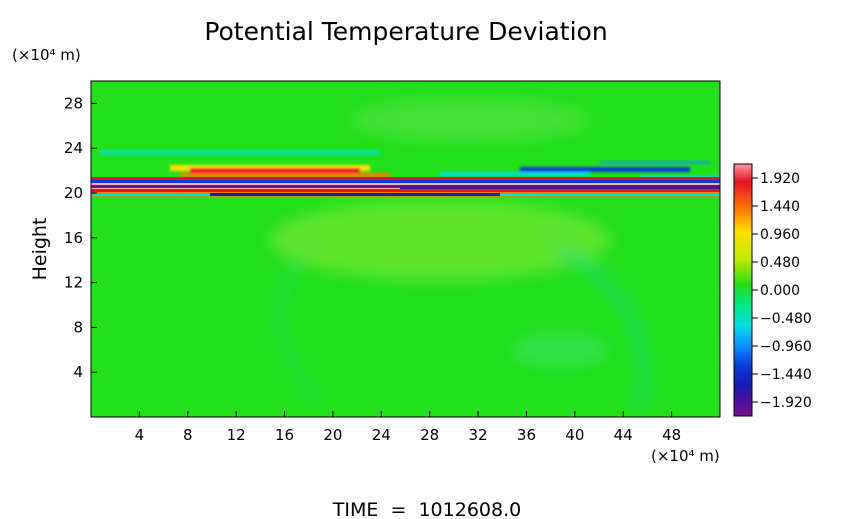 Image resolution: width=854 pixels, height=519 pixels. I want to click on x-tick-label: 36, so click(526, 435).